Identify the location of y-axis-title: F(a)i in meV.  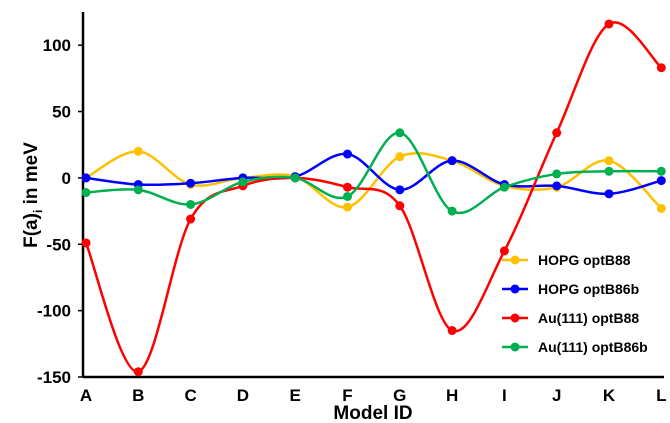
(33, 195).